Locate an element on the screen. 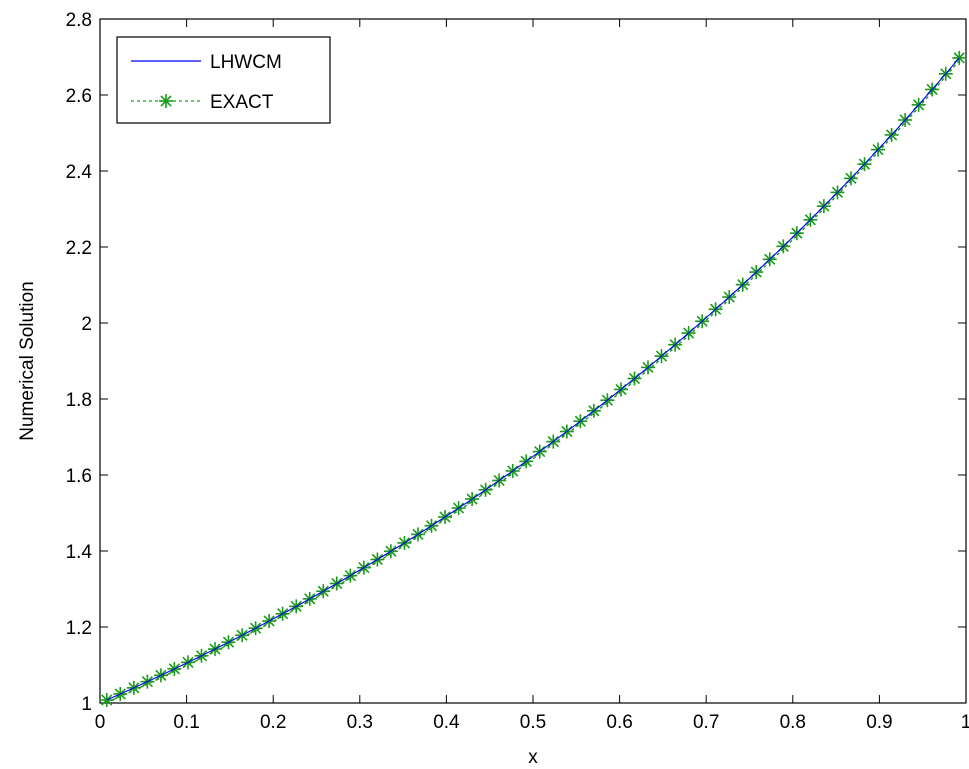 This screenshot has height=769, width=969. legend: LHWCM EXACT is located at coordinates (223, 80).